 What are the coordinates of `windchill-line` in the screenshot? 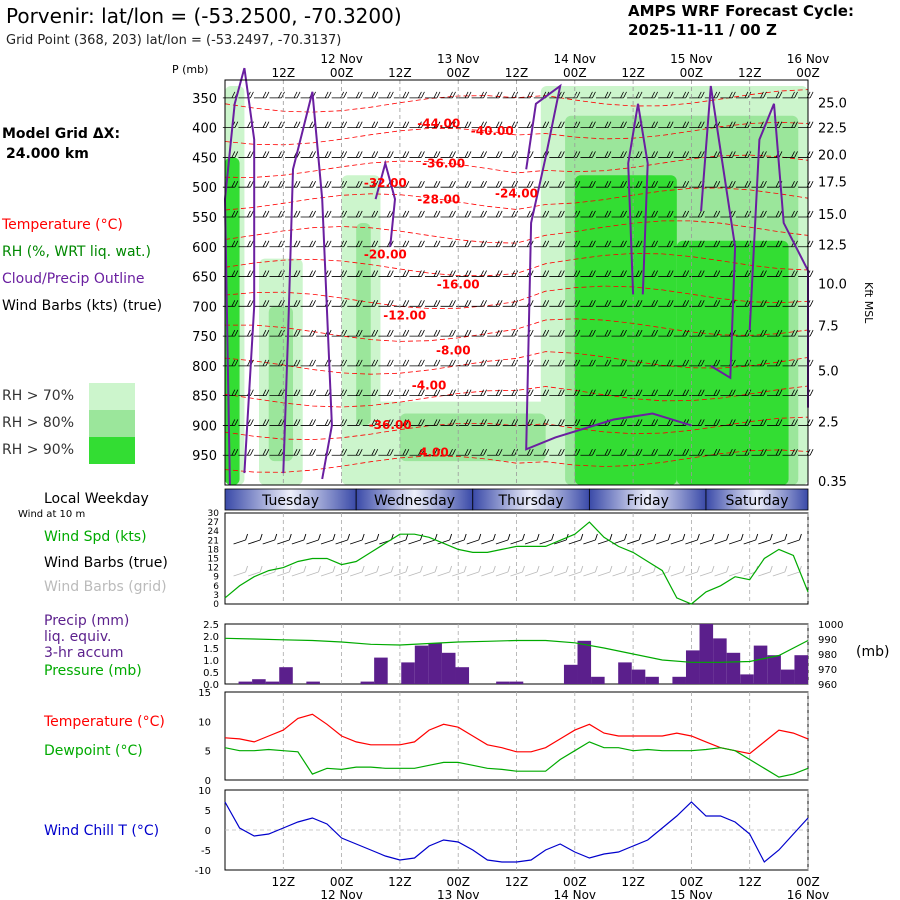 It's located at (516, 832).